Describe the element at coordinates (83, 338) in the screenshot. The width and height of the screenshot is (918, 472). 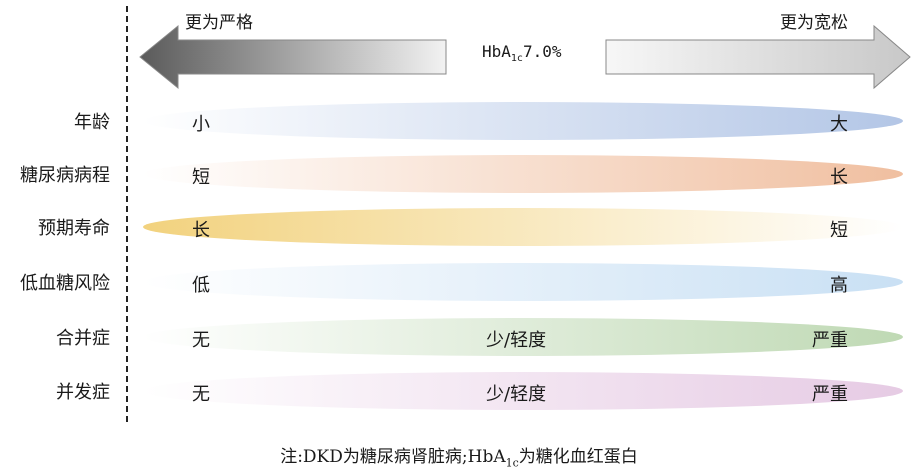
I see `row-label: 合并症` at that location.